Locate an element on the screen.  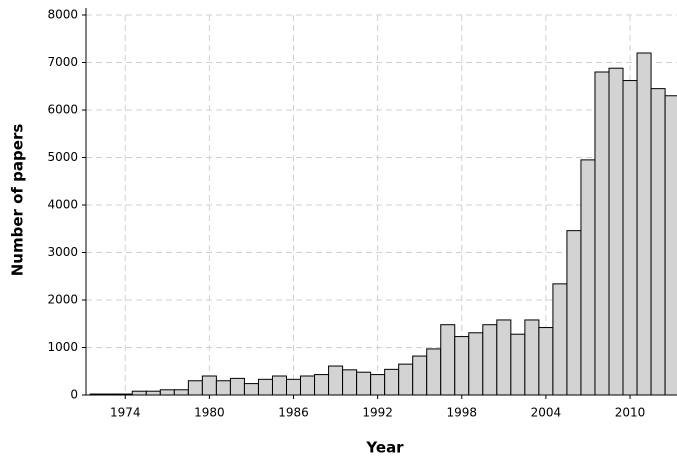
x-tick-label: 2004 is located at coordinates (546, 413).